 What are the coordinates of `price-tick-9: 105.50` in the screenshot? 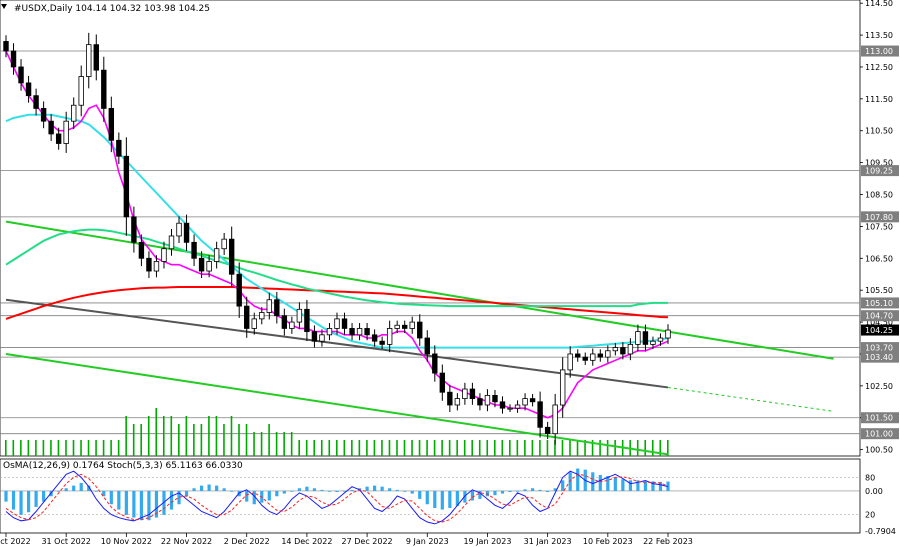 It's located at (879, 290).